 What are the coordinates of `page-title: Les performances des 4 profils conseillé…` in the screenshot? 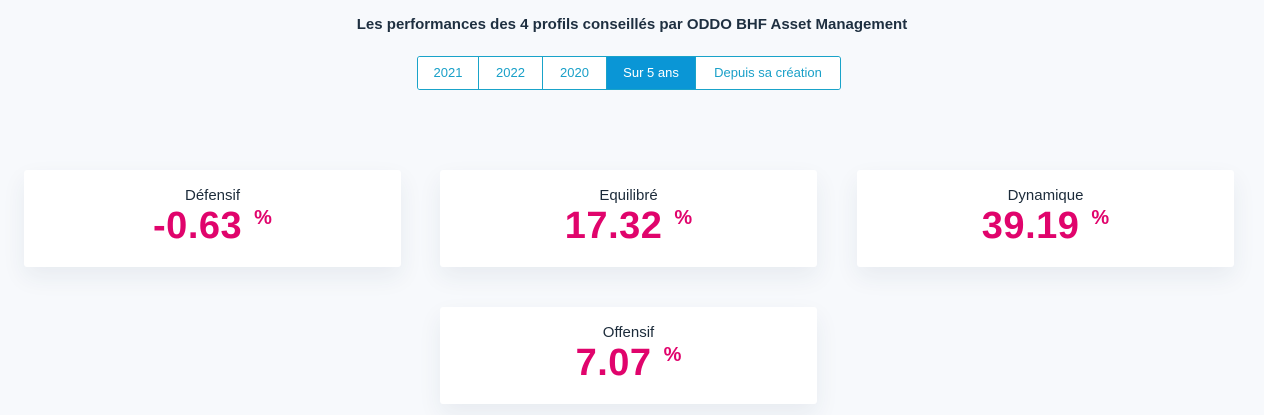 It's located at (632, 24).